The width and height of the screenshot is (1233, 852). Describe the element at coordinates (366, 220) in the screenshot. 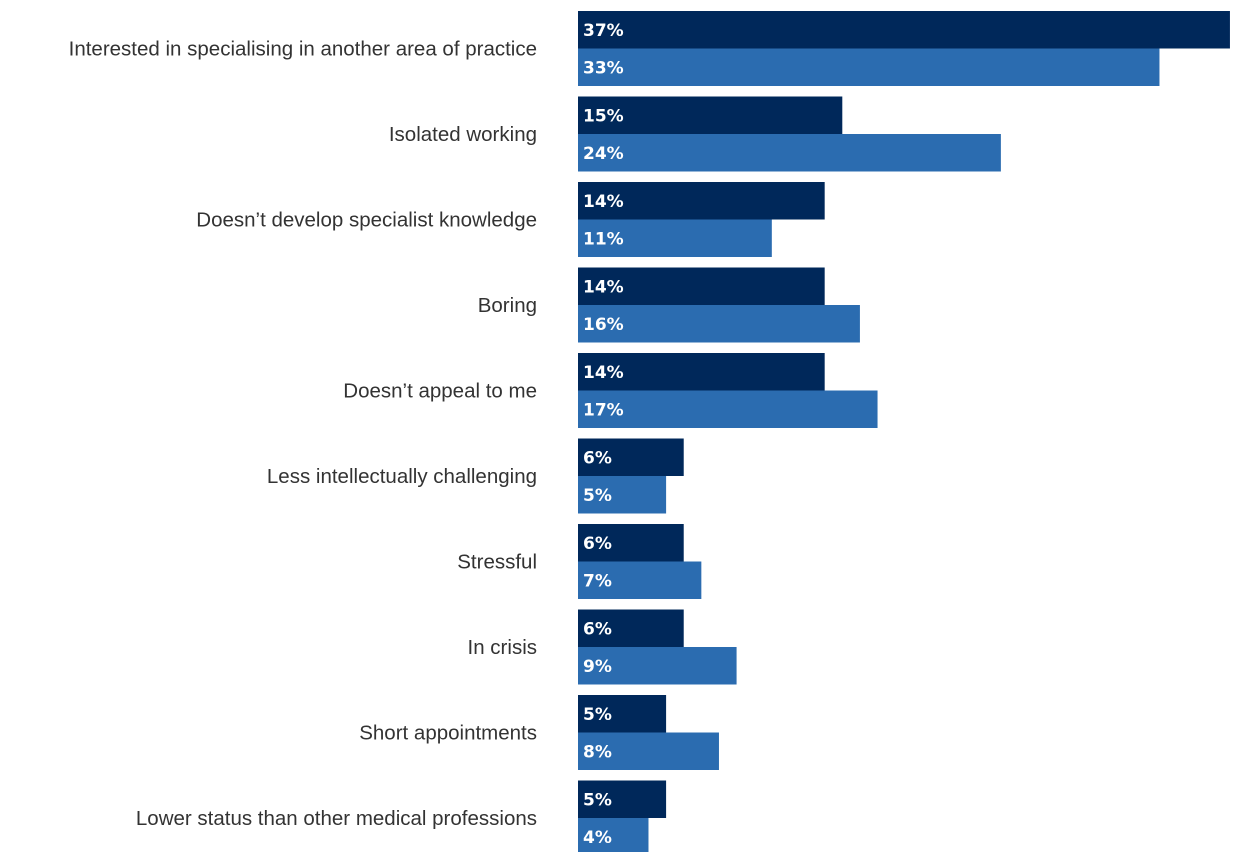

I see `category-label: Doesn’t develop specialist knowledge` at that location.